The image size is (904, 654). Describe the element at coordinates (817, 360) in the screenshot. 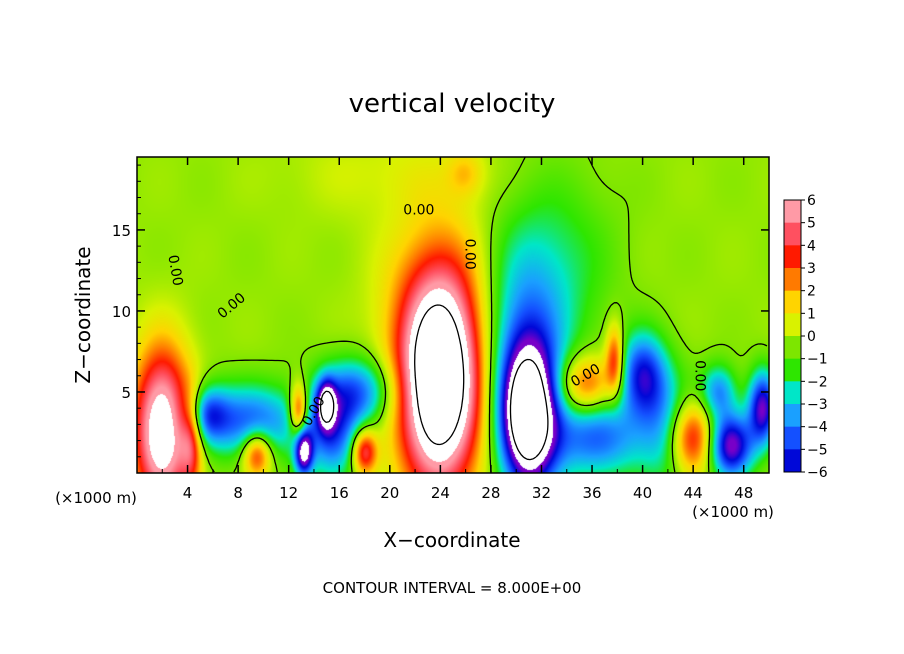

I see `colorbar-label: −1` at that location.